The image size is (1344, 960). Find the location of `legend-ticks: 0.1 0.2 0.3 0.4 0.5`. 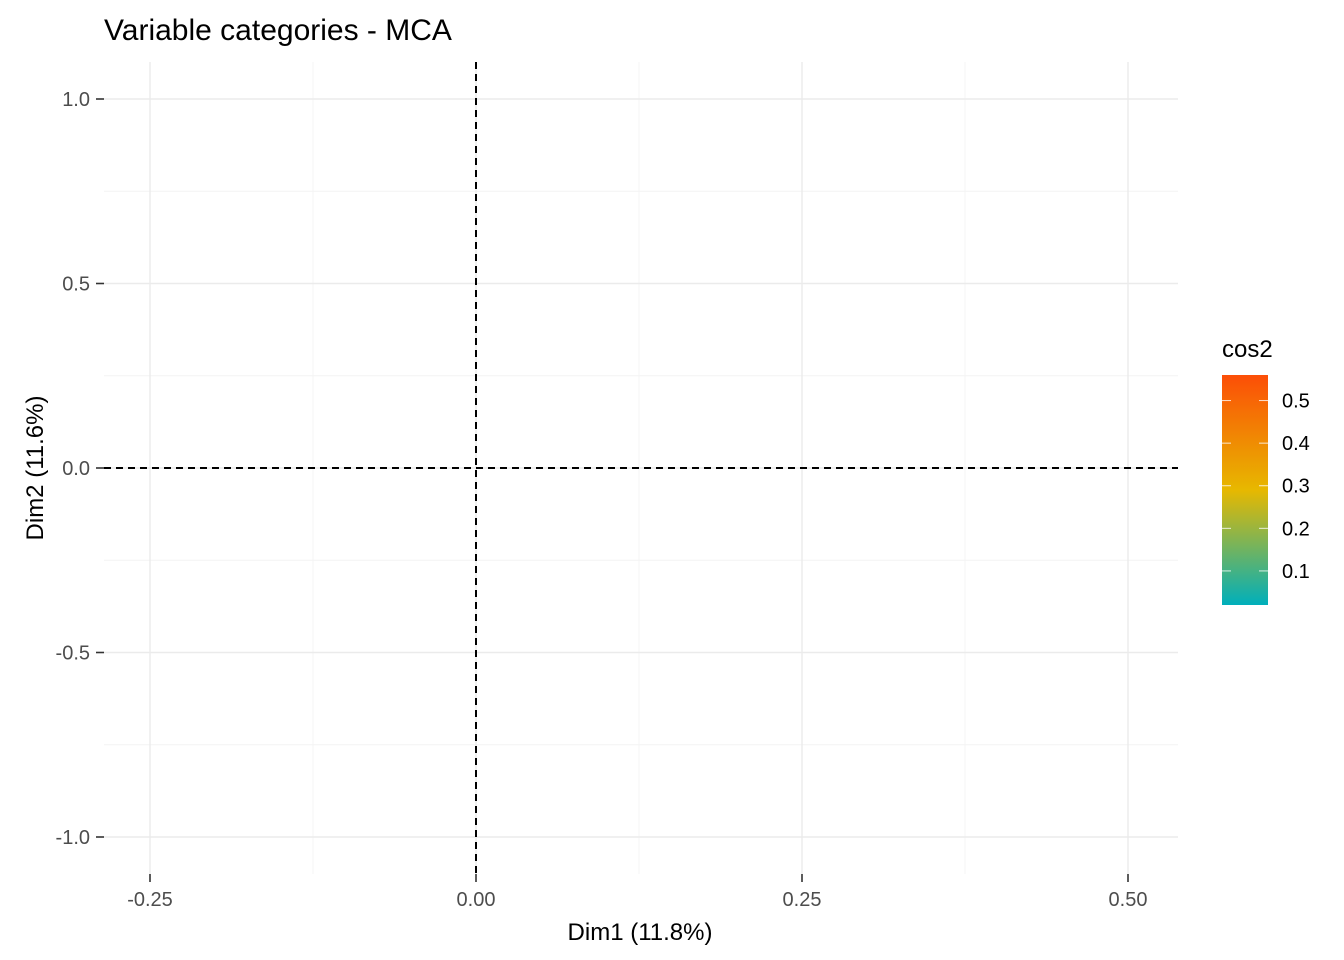

legend-ticks: 0.1 0.2 0.3 0.4 0.5 is located at coordinates (1266, 487).